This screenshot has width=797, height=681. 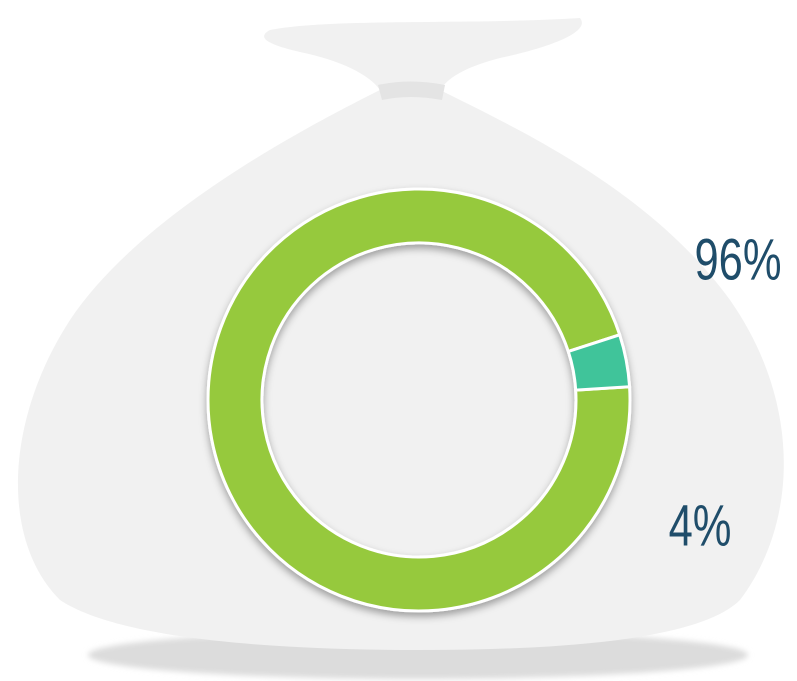 What do you see at coordinates (599, 362) in the screenshot?
I see `donut-segment` at bounding box center [599, 362].